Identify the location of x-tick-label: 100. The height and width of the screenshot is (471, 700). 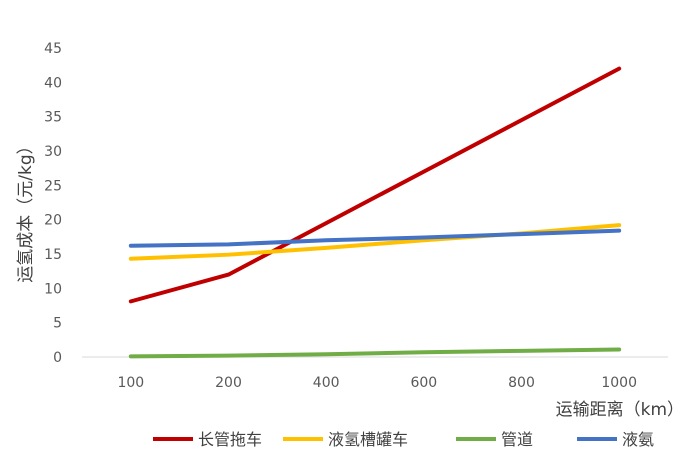
(130, 383).